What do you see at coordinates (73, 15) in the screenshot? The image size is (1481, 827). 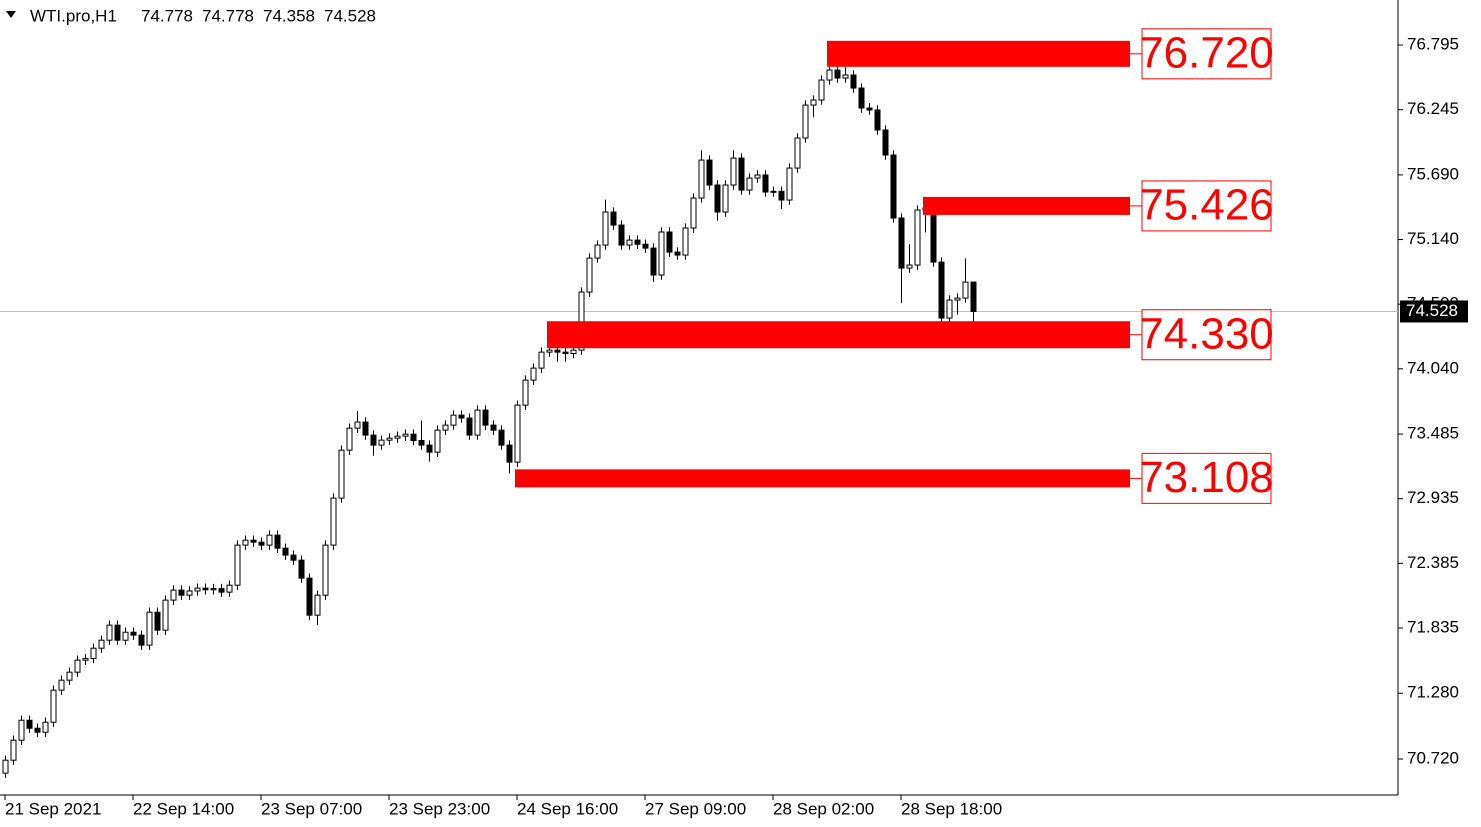 I see `symbol-title: WTI.pro,H1` at bounding box center [73, 15].